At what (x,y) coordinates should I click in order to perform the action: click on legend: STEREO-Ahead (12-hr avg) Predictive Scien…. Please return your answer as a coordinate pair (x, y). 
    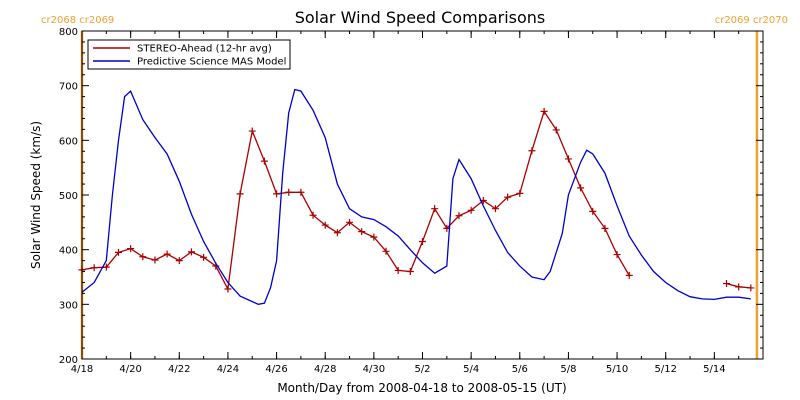
    Looking at the image, I should click on (189, 54).